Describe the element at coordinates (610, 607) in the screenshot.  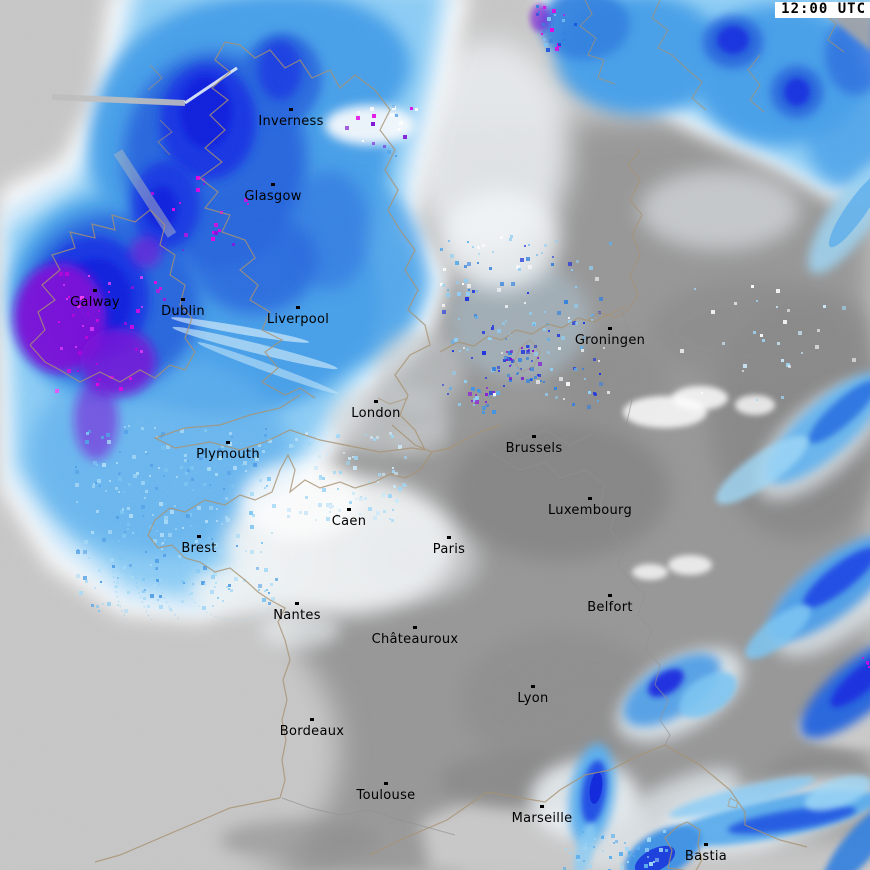
I see `city-label: Belfort` at that location.